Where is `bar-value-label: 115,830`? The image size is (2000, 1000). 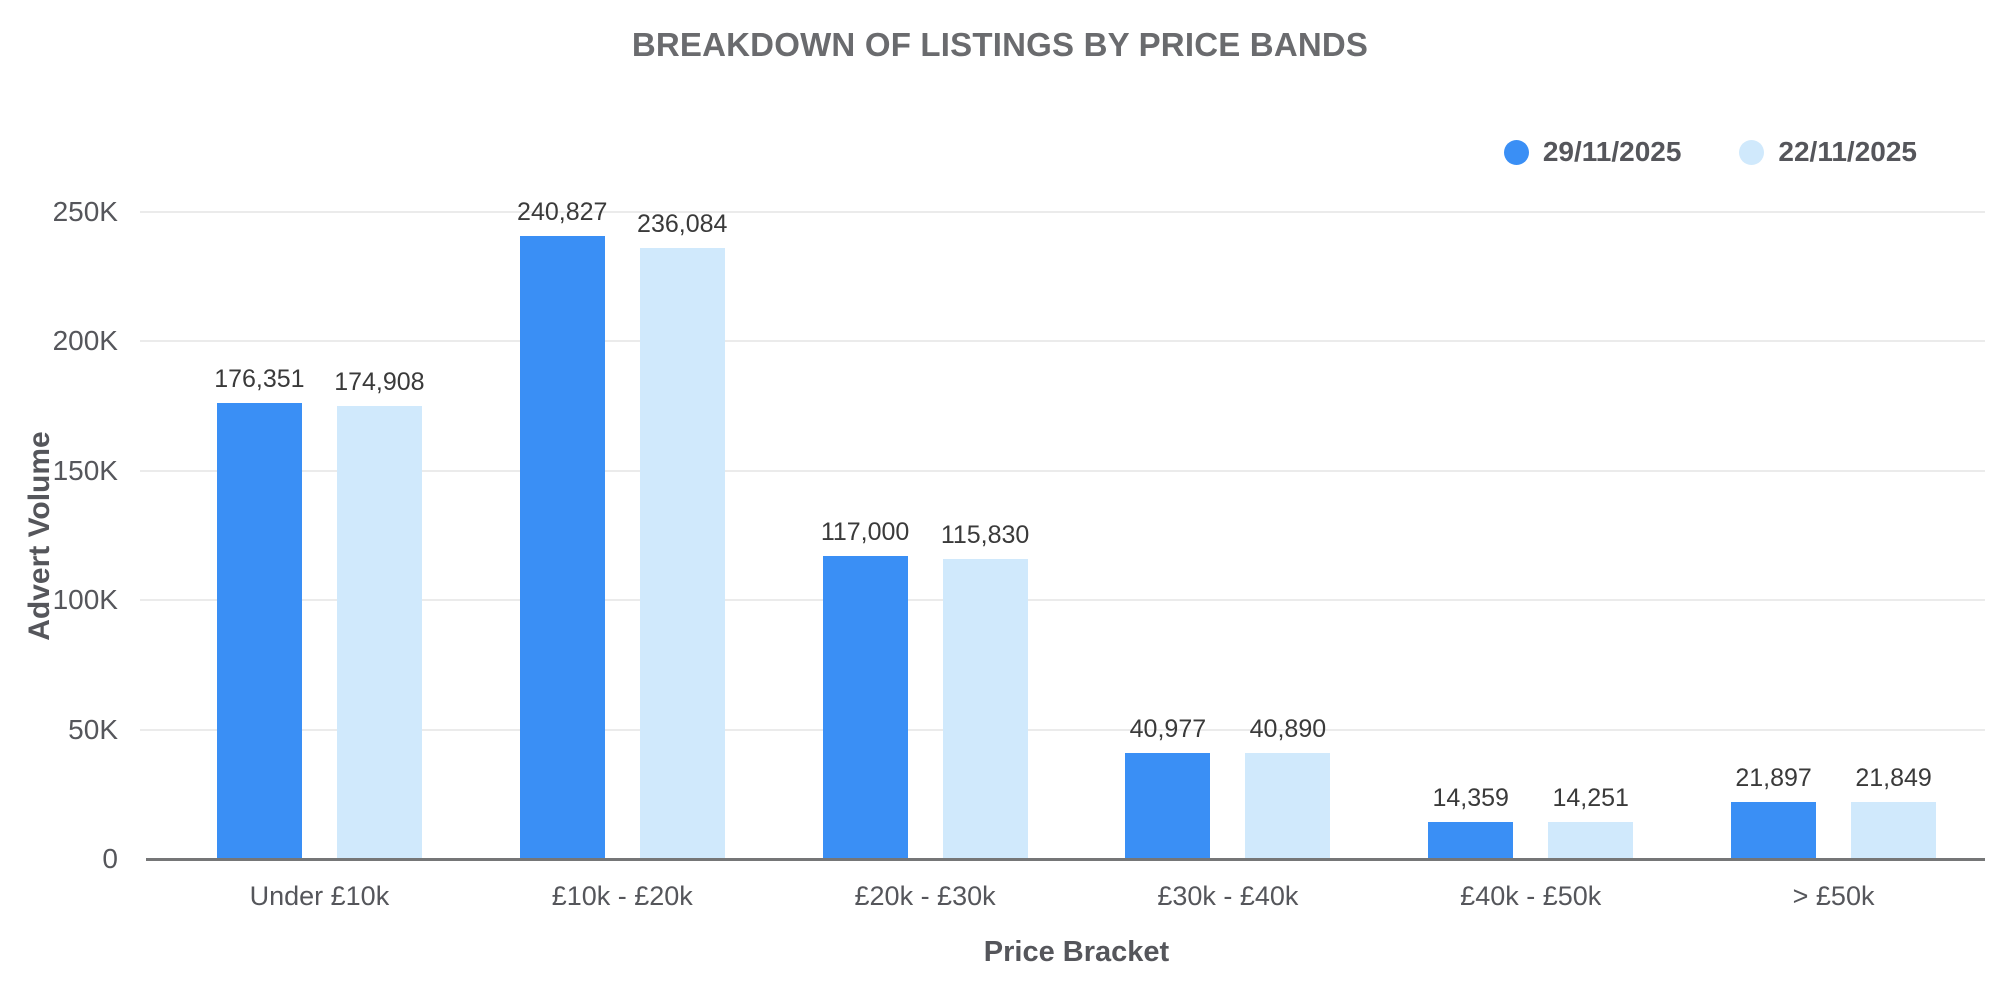
bar-value-label: 115,830 is located at coordinates (985, 535).